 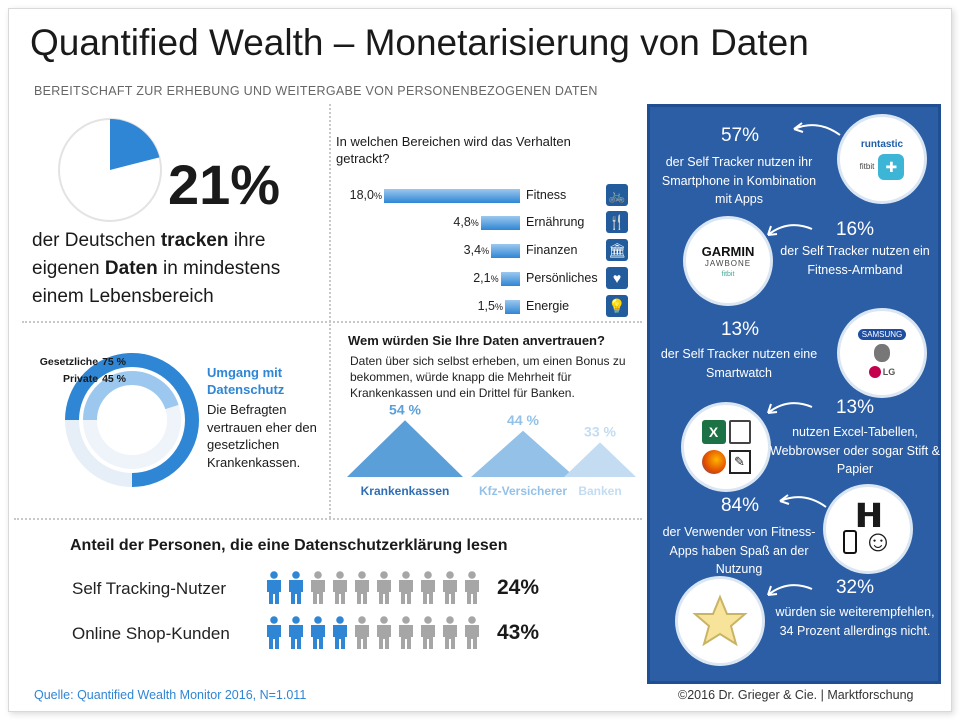 I want to click on spreadsheet-icon, so click(x=739, y=432).